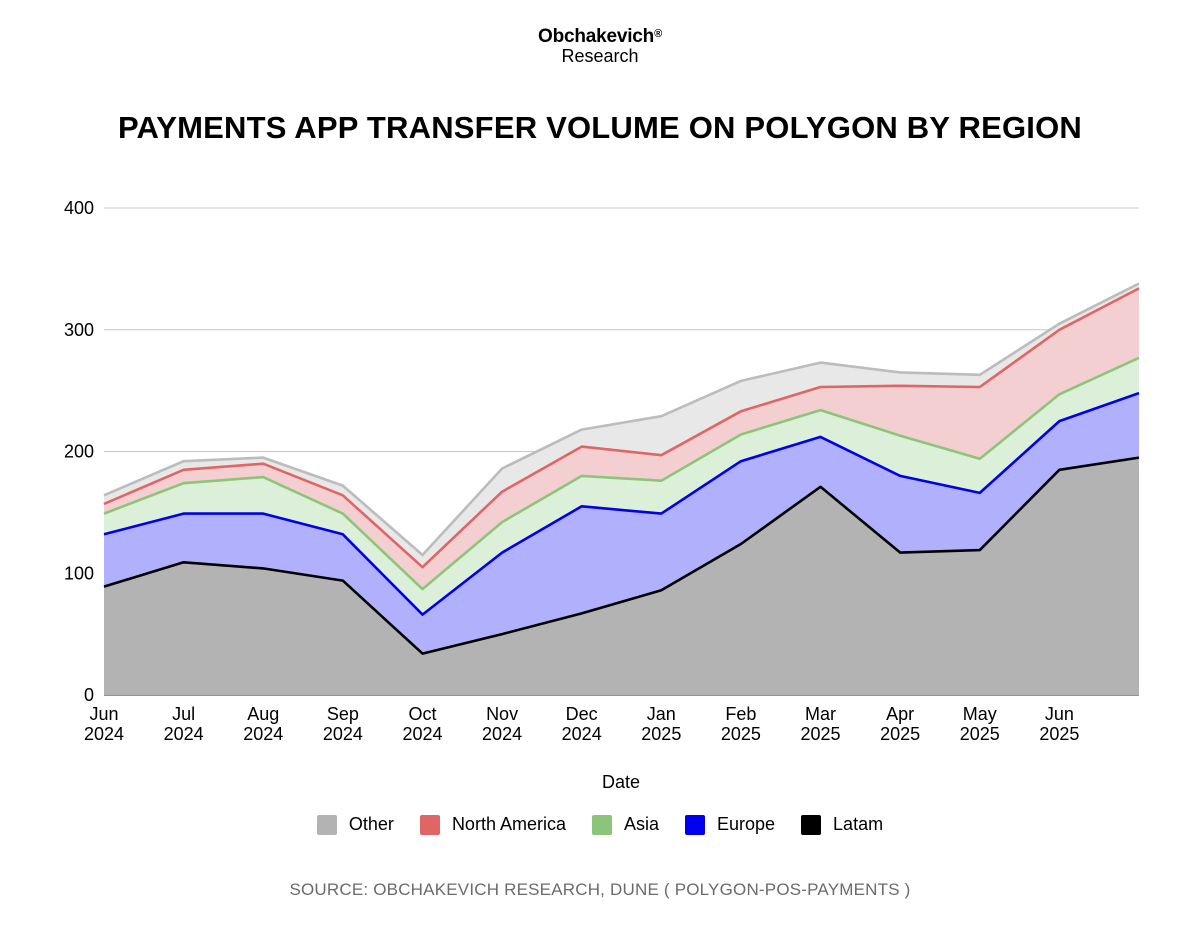 The width and height of the screenshot is (1200, 932). Describe the element at coordinates (79, 452) in the screenshot. I see `y-tick-label: 200` at that location.